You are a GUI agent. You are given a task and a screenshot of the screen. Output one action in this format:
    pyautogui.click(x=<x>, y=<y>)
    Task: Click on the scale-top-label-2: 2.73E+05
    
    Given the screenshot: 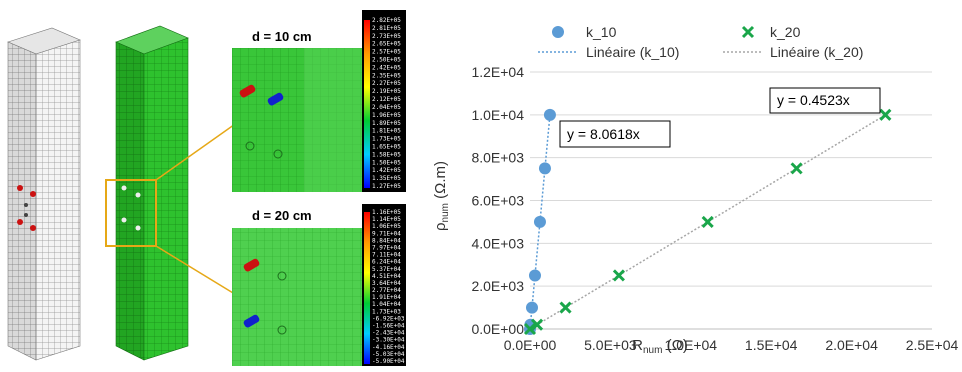 What is the action you would take?
    pyautogui.click(x=386, y=36)
    